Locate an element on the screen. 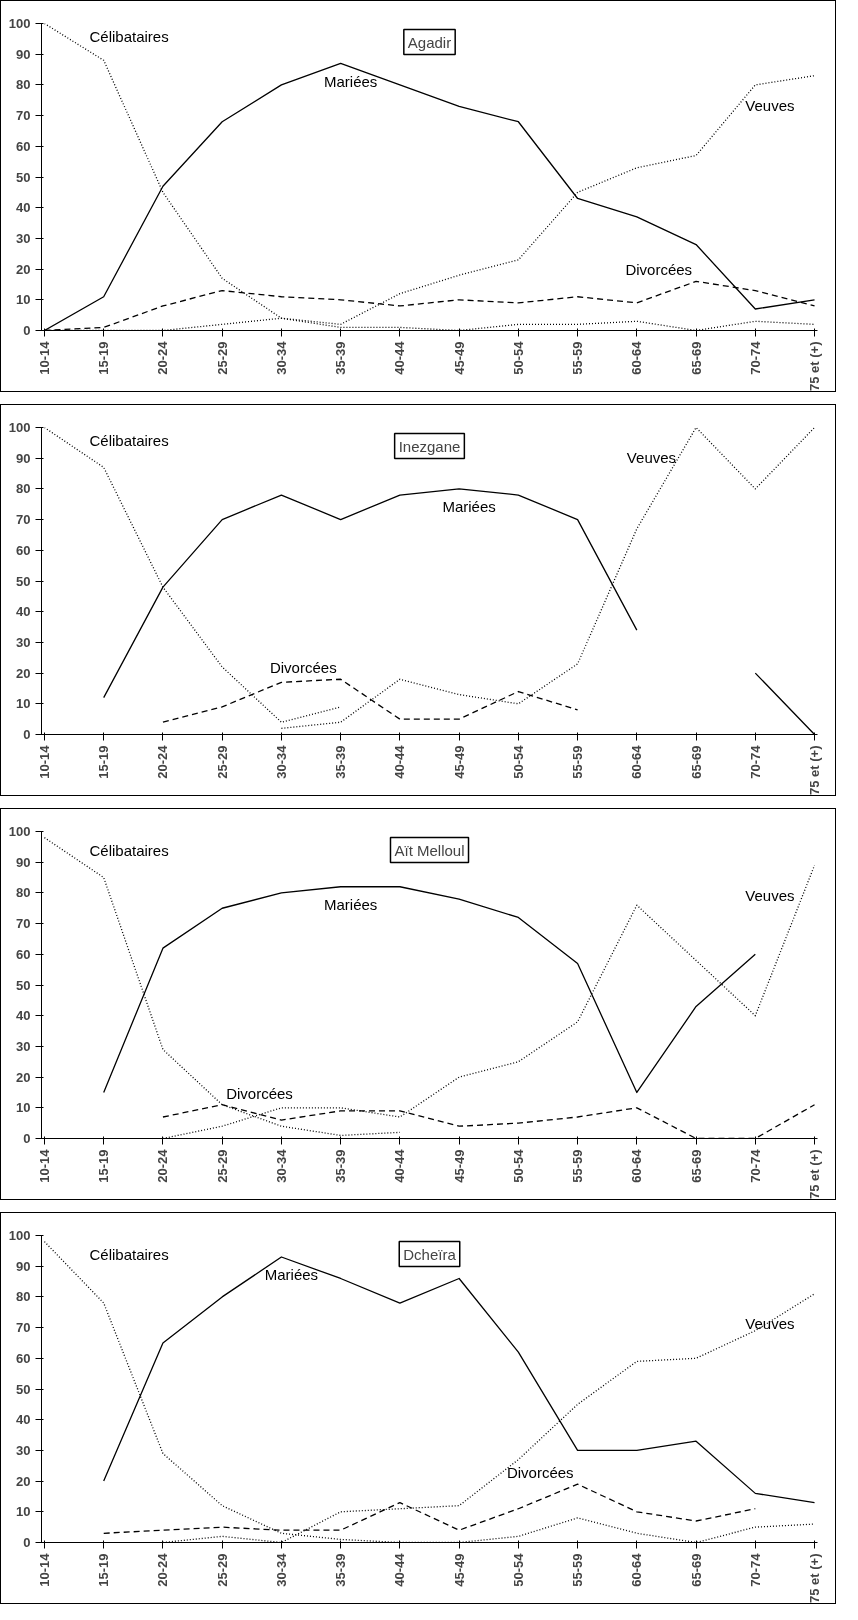  text: Dcheïra is located at coordinates (430, 1254).